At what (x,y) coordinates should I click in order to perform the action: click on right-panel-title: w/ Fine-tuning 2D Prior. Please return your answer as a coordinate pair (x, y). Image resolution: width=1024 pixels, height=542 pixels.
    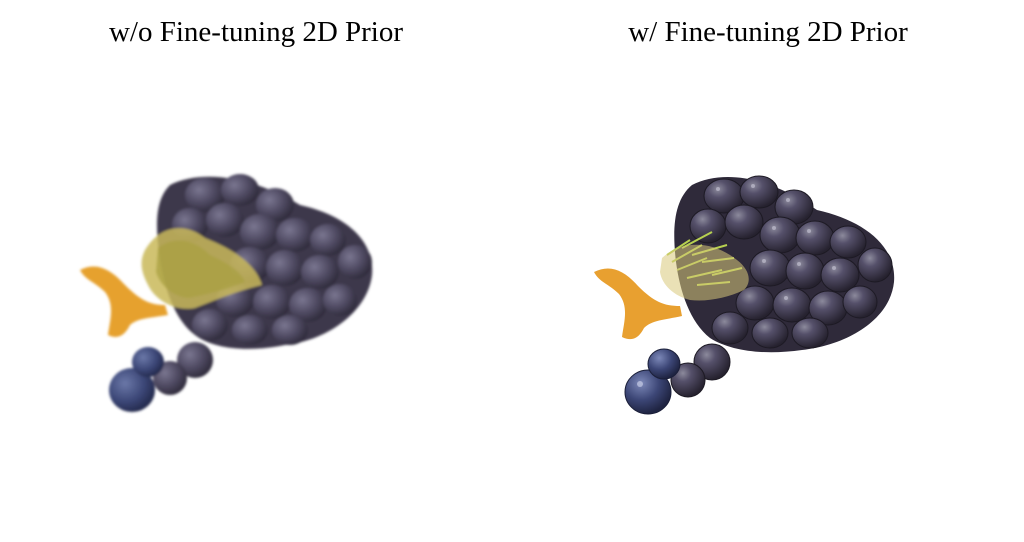
    Looking at the image, I should click on (768, 32).